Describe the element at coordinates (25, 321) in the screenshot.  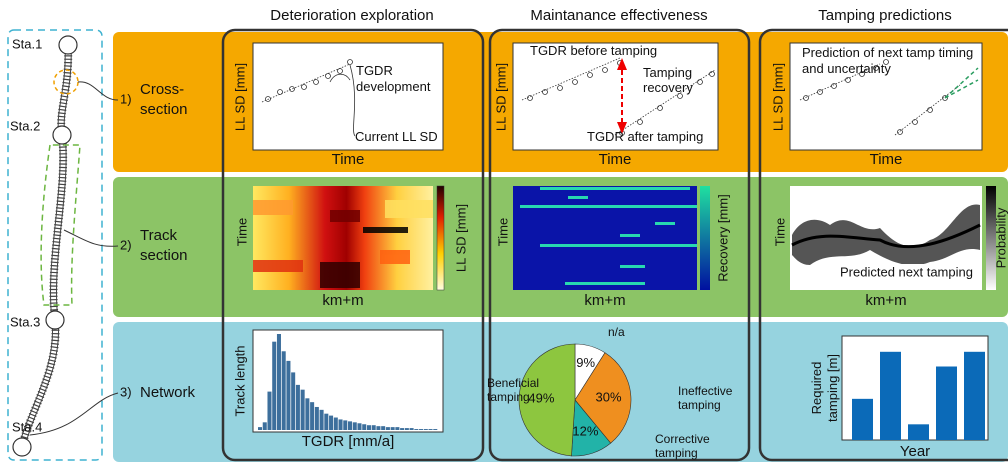
I see `station-label: Sta.3` at that location.